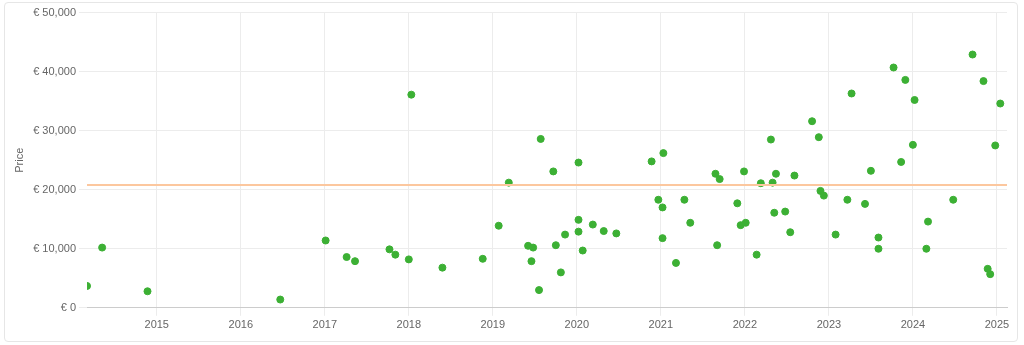 The width and height of the screenshot is (1024, 345). Describe the element at coordinates (241, 324) in the screenshot. I see `x-tick-label: 2016` at that location.